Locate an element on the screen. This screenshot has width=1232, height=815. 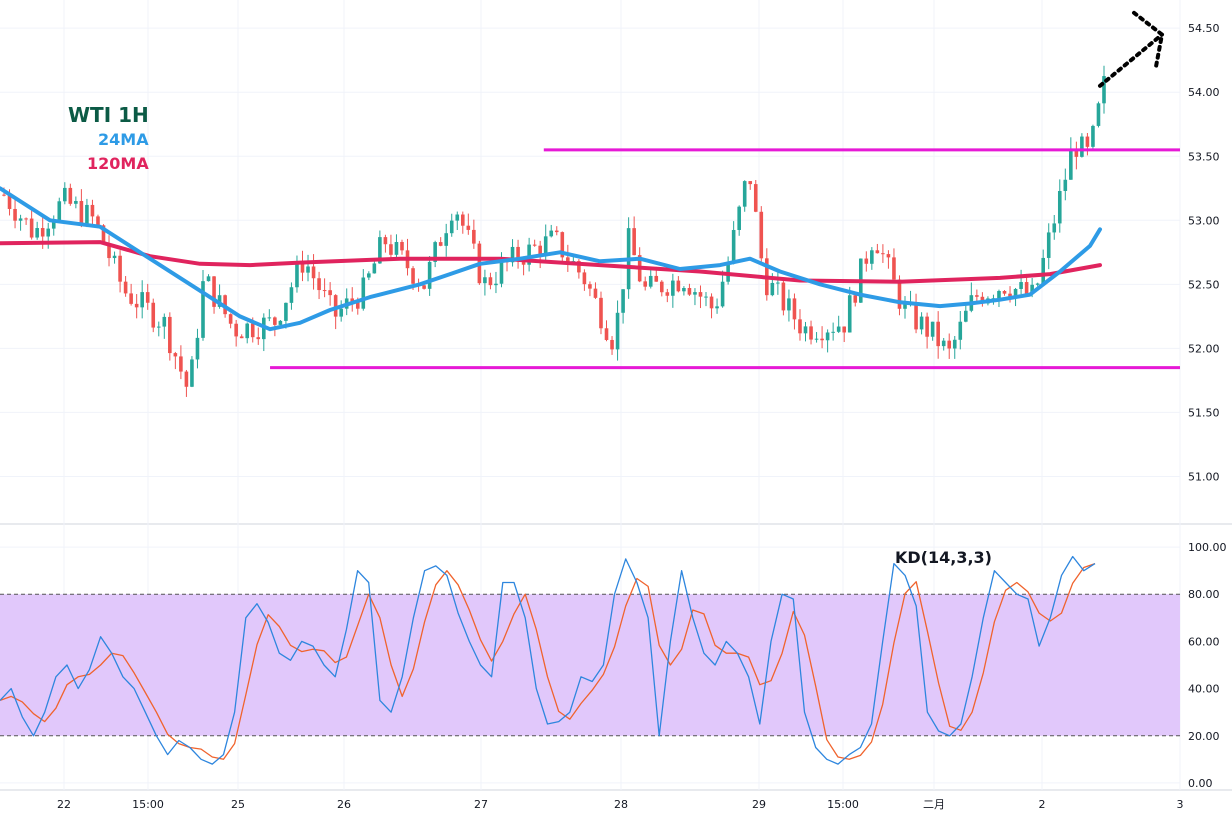
legend-ma24: 24MA is located at coordinates (123, 139).